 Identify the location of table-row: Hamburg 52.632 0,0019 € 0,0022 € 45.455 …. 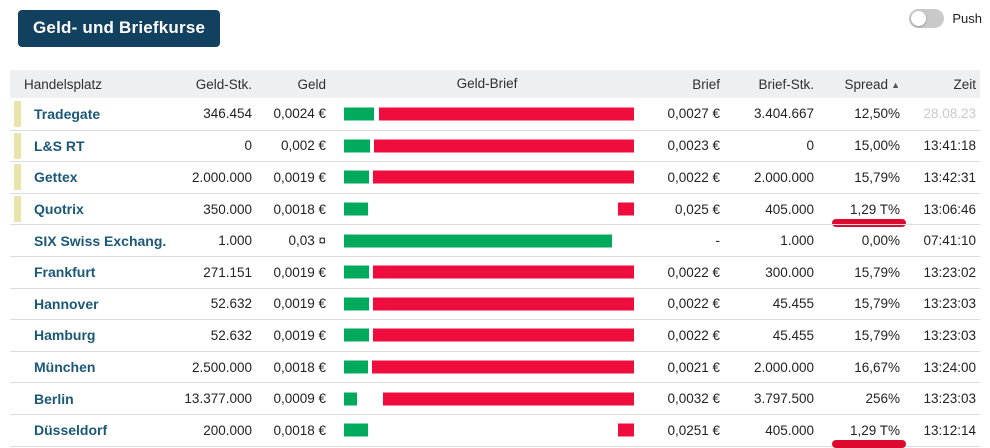
(495, 335).